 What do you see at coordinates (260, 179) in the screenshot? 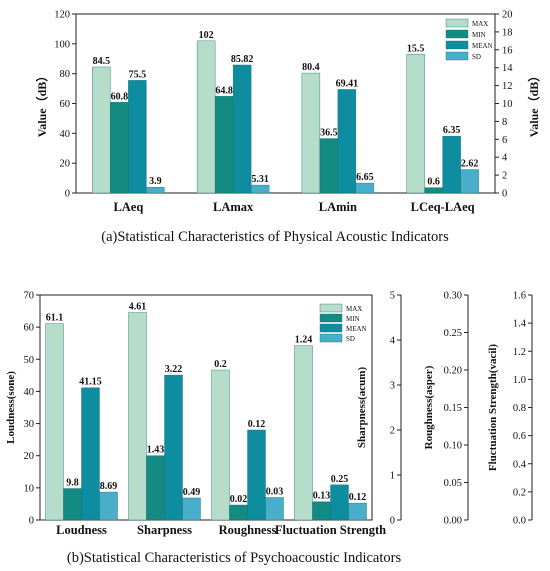
I see `data-label: 5.31` at bounding box center [260, 179].